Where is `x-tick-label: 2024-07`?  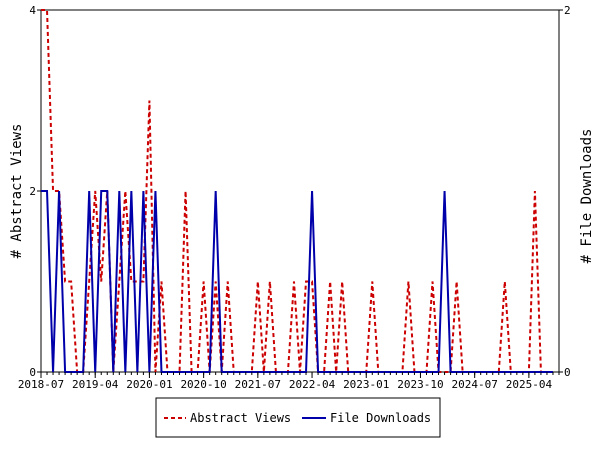 x-tick-label: 2024-07 is located at coordinates (474, 384).